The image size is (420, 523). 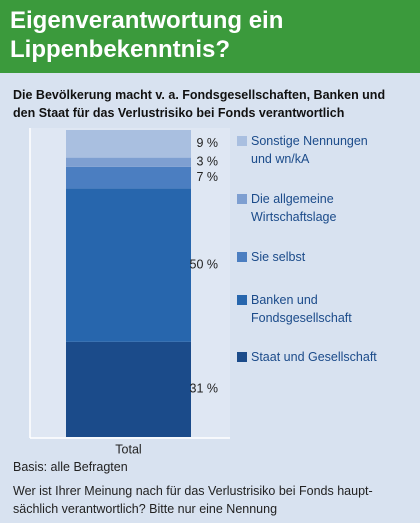 What do you see at coordinates (207, 177) in the screenshot?
I see `value-label: 7 %` at bounding box center [207, 177].